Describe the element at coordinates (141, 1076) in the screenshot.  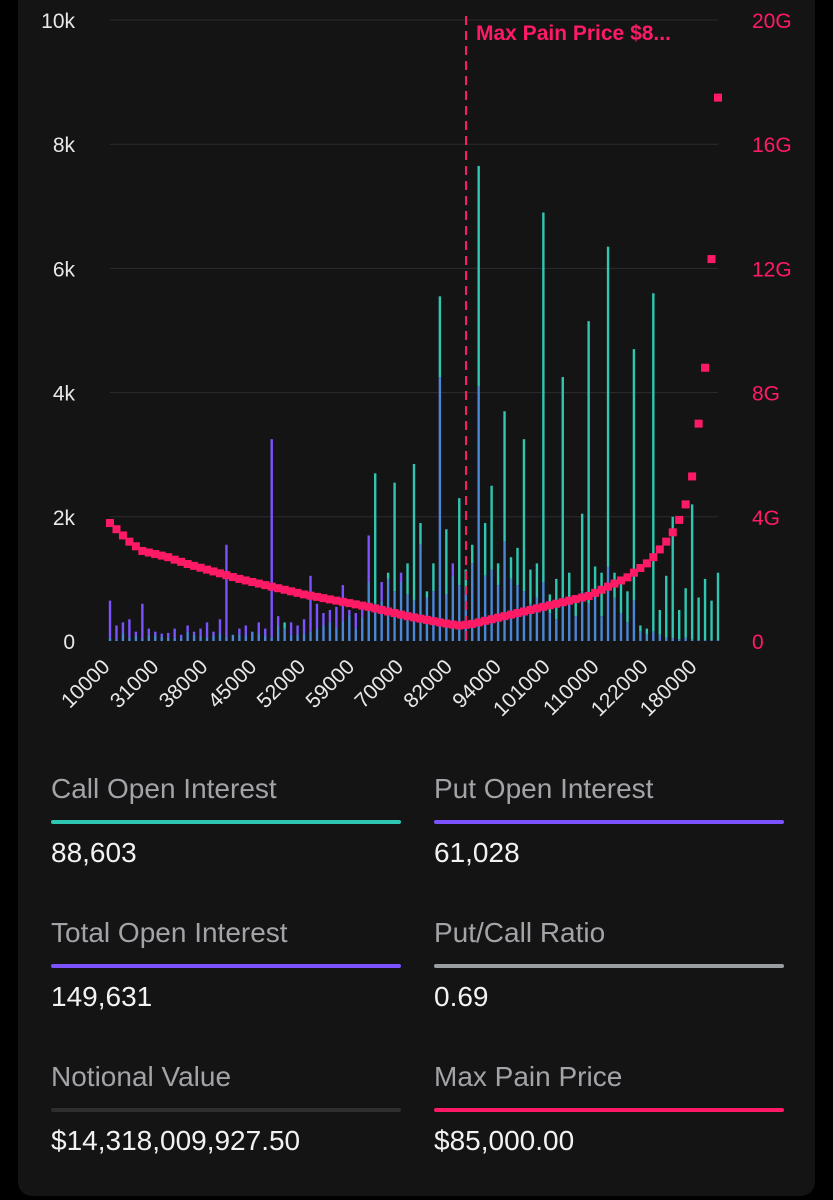
I see `stat-label: Notional Value` at that location.